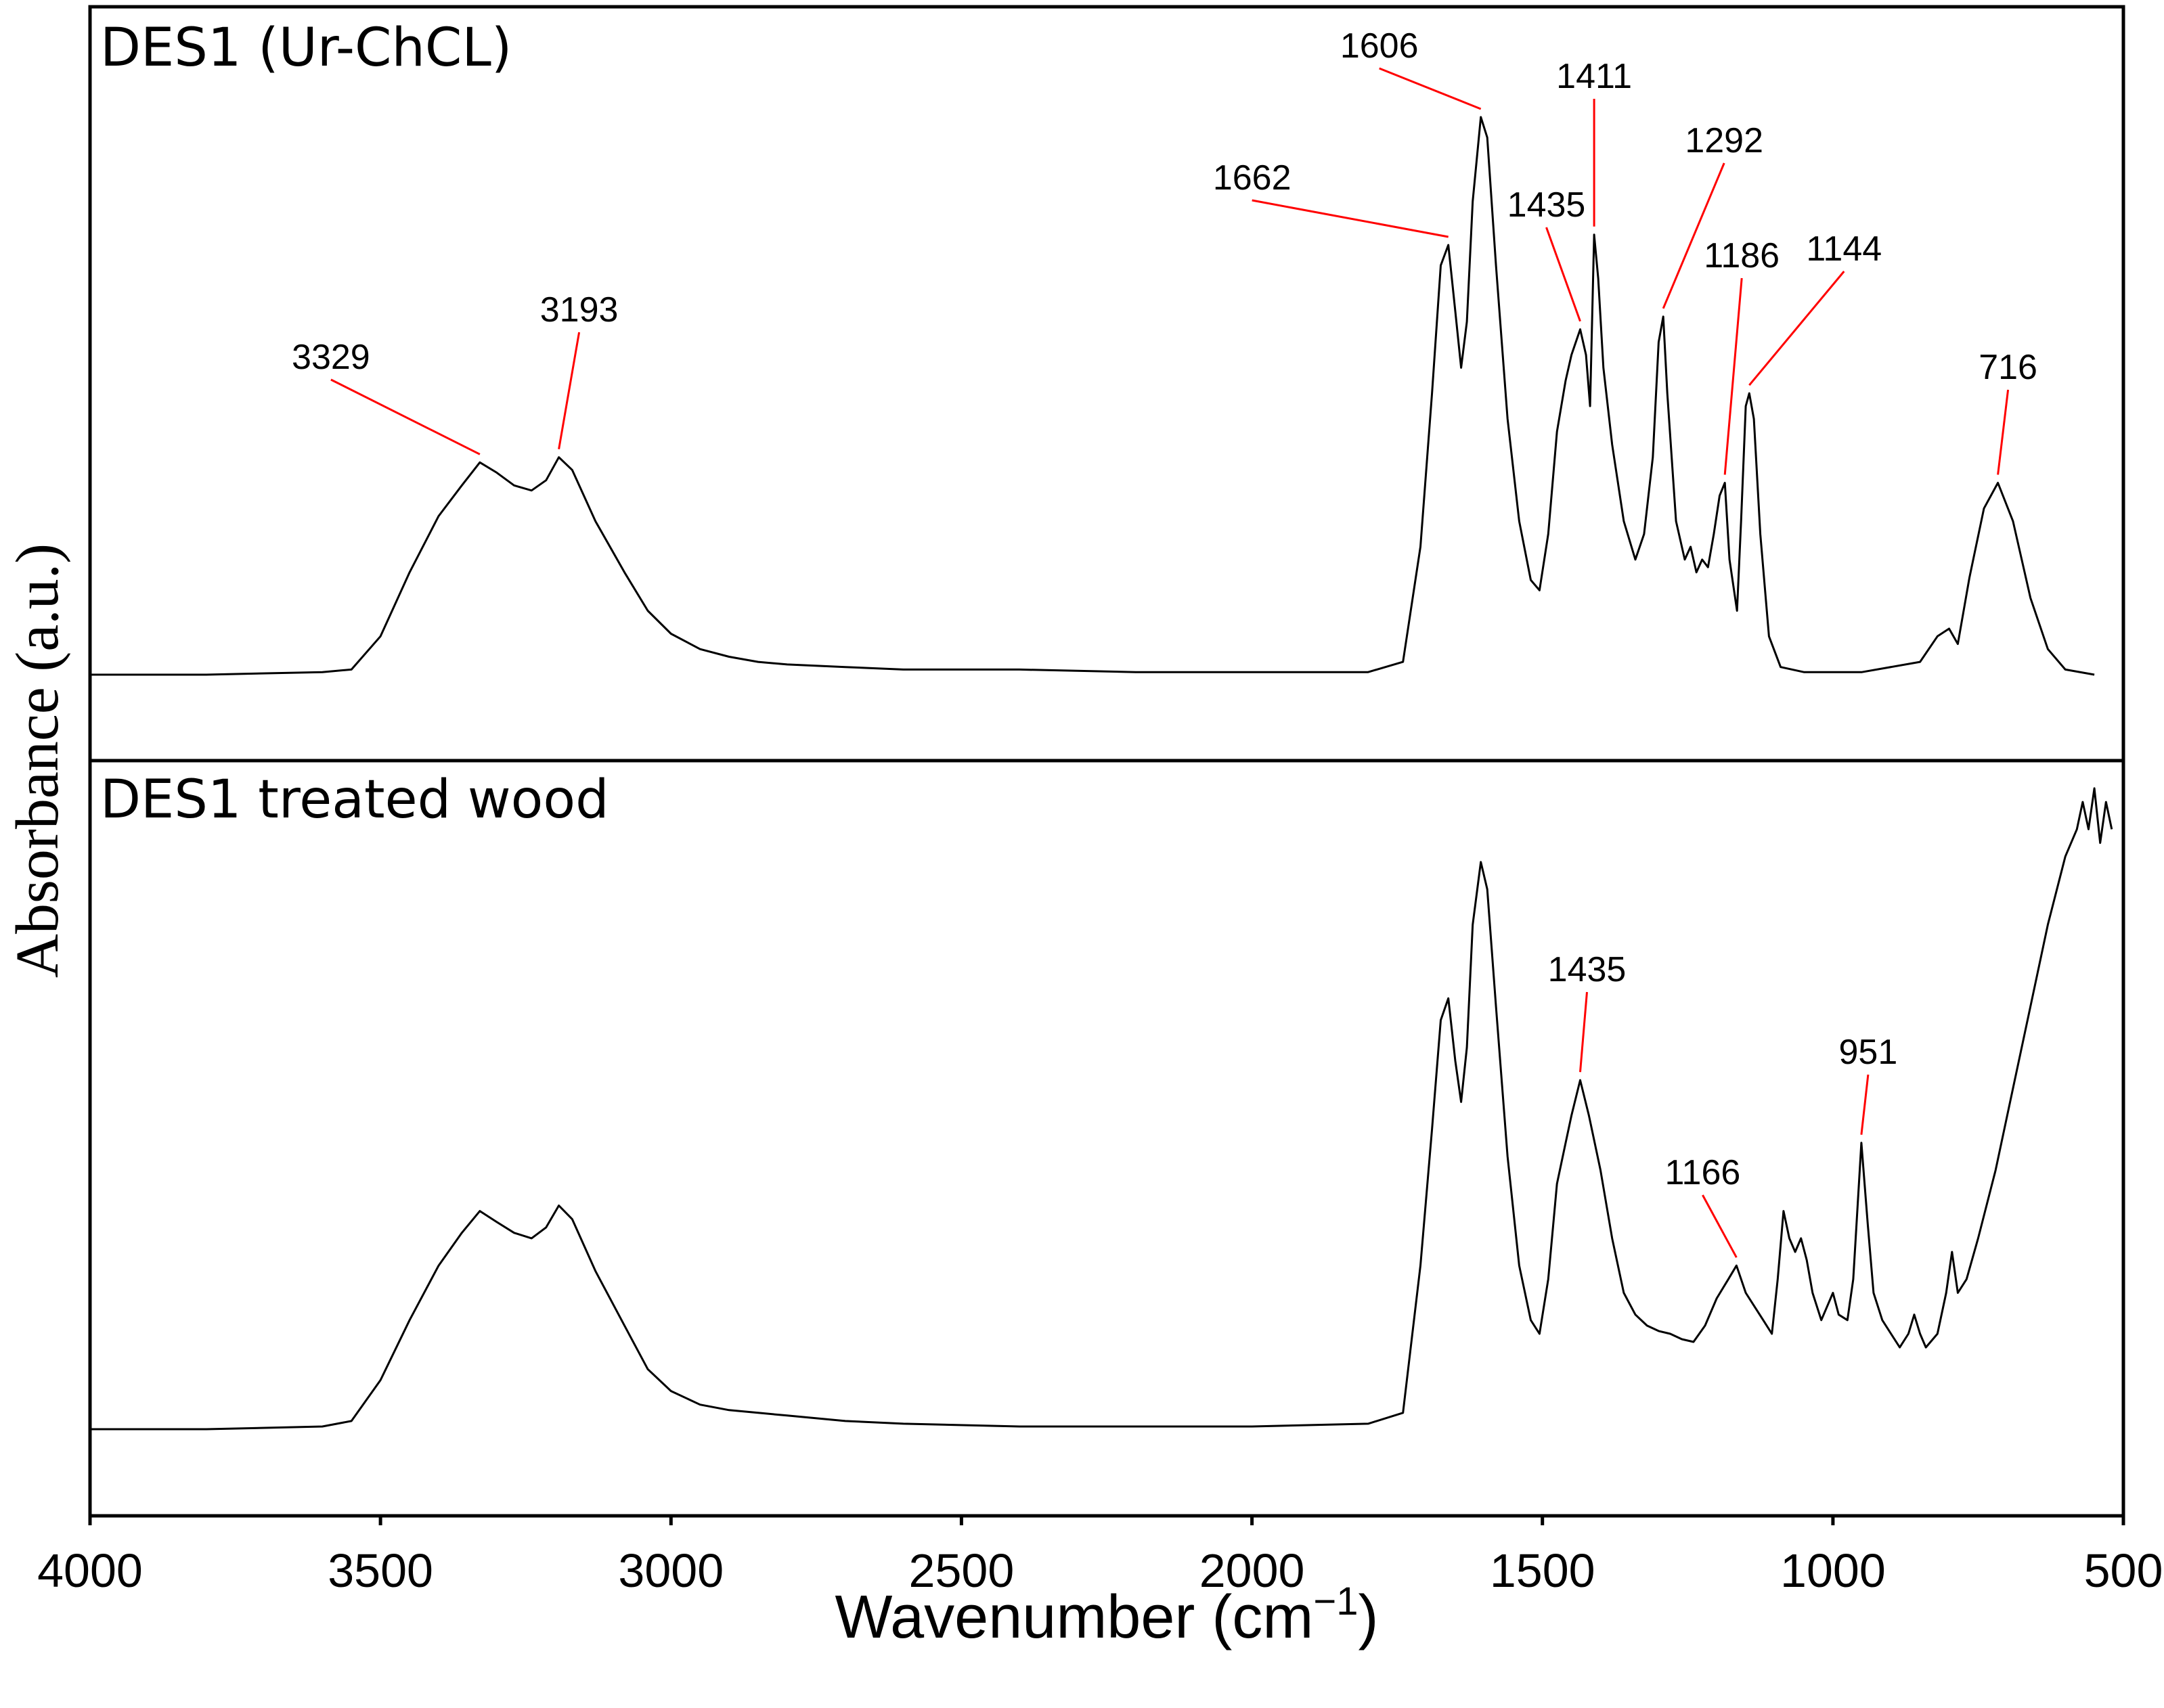 This screenshot has width=2164, height=1708. What do you see at coordinates (355, 799) in the screenshot?
I see `bottom-panel-title: DES1 treated wood` at bounding box center [355, 799].